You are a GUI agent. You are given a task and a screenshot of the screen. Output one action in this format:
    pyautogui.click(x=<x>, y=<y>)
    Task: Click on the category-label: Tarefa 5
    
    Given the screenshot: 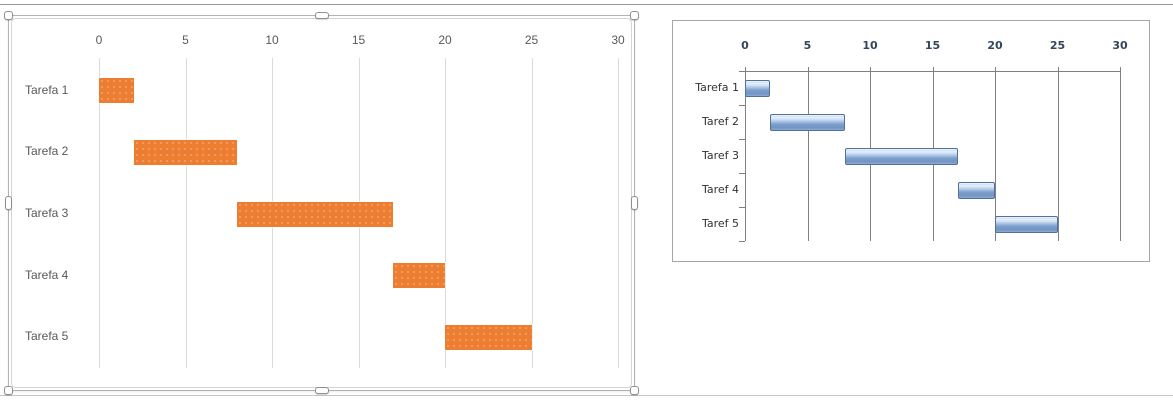 What is the action you would take?
    pyautogui.click(x=47, y=336)
    